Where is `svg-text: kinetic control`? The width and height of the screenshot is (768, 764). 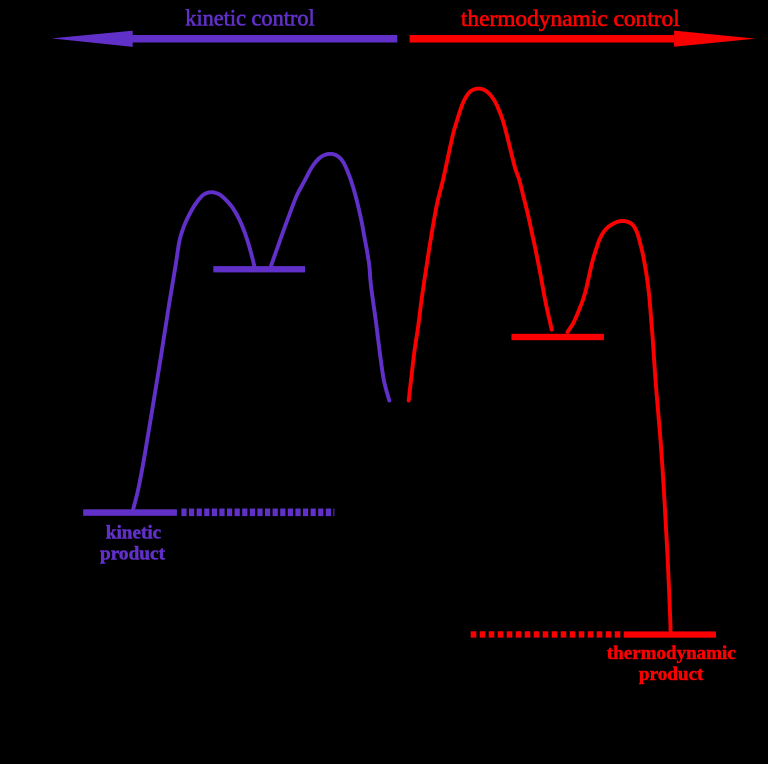 svg-text: kinetic control is located at coordinates (249, 18).